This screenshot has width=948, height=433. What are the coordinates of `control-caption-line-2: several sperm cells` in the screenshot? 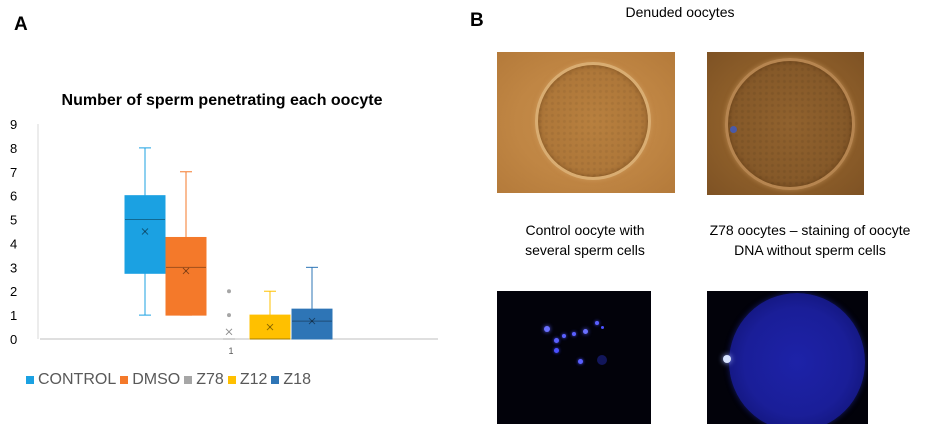 It's located at (585, 250).